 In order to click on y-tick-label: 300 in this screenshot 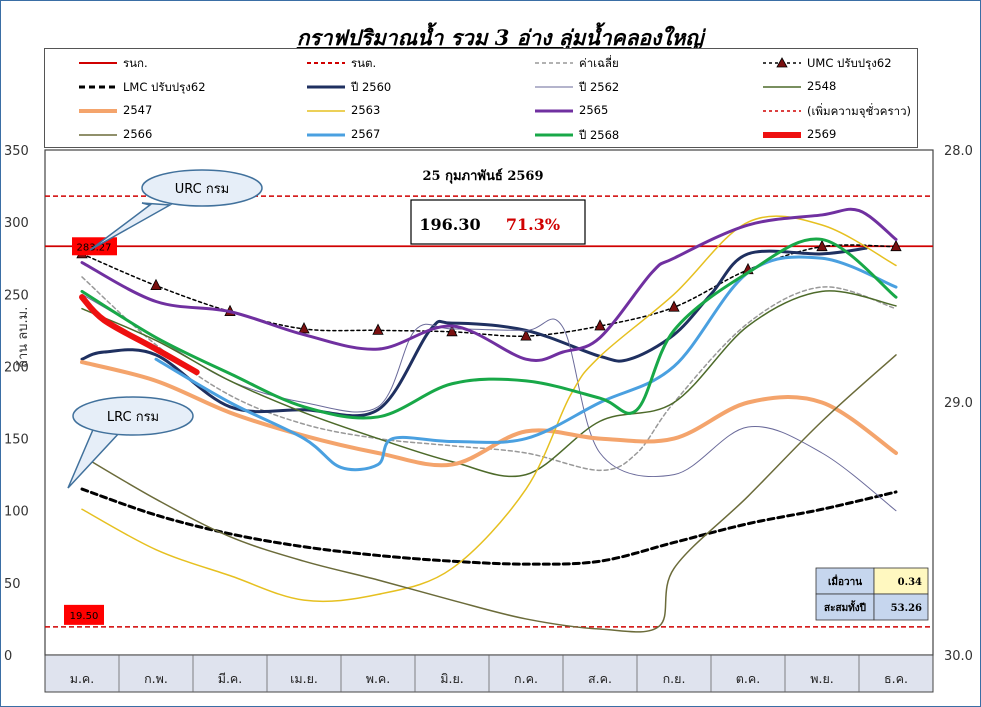, I will do `click(16, 223)`.